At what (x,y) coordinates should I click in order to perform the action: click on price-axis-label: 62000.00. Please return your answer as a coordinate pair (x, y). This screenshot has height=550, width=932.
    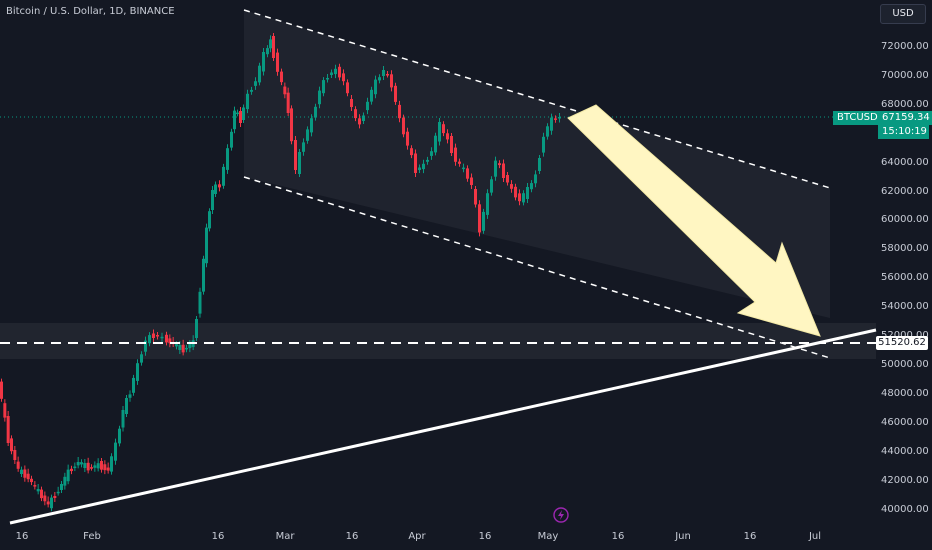
    Looking at the image, I should click on (905, 191).